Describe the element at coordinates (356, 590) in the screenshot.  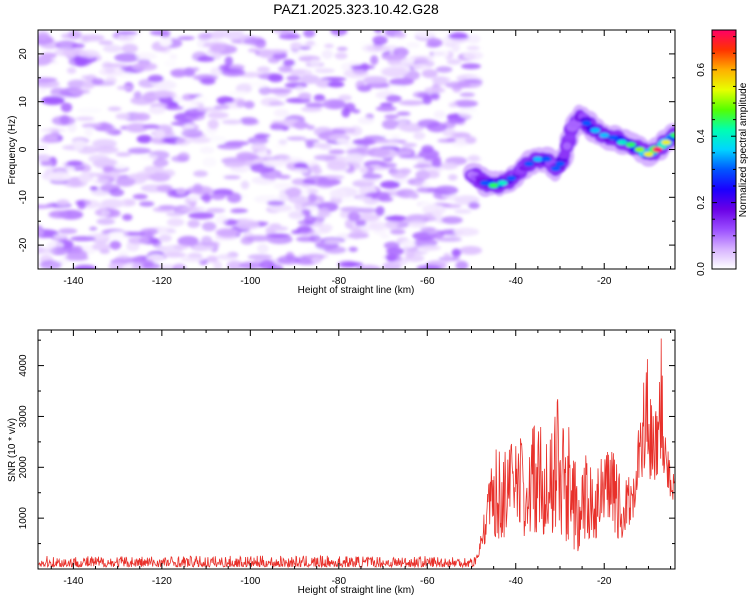
I see `snr-x-label: Height of straight line (km)` at that location.